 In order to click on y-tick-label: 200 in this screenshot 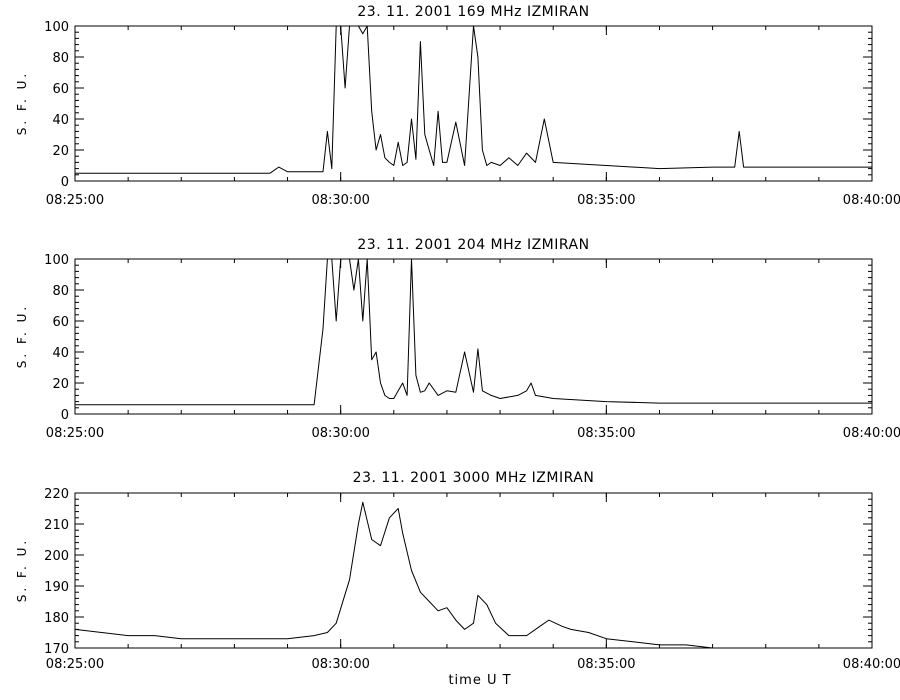, I will do `click(56, 556)`.